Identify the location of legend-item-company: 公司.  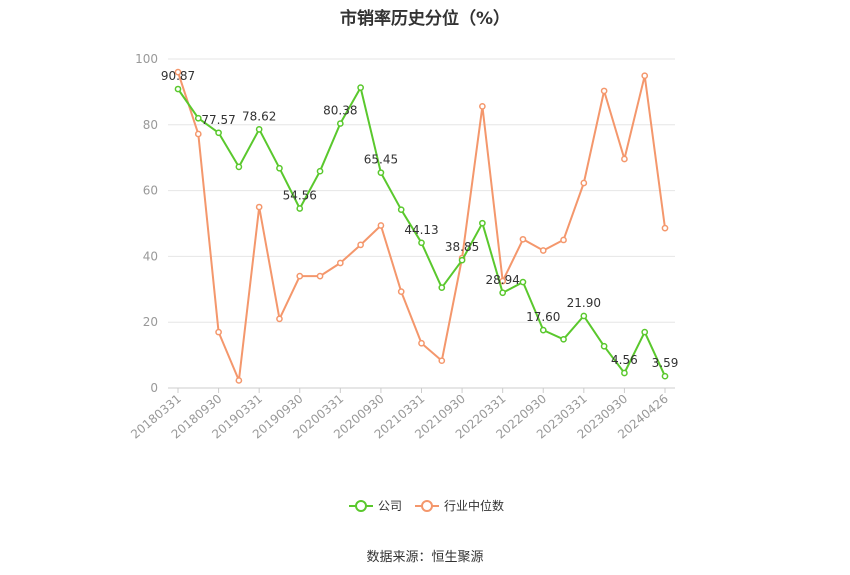
(375, 506).